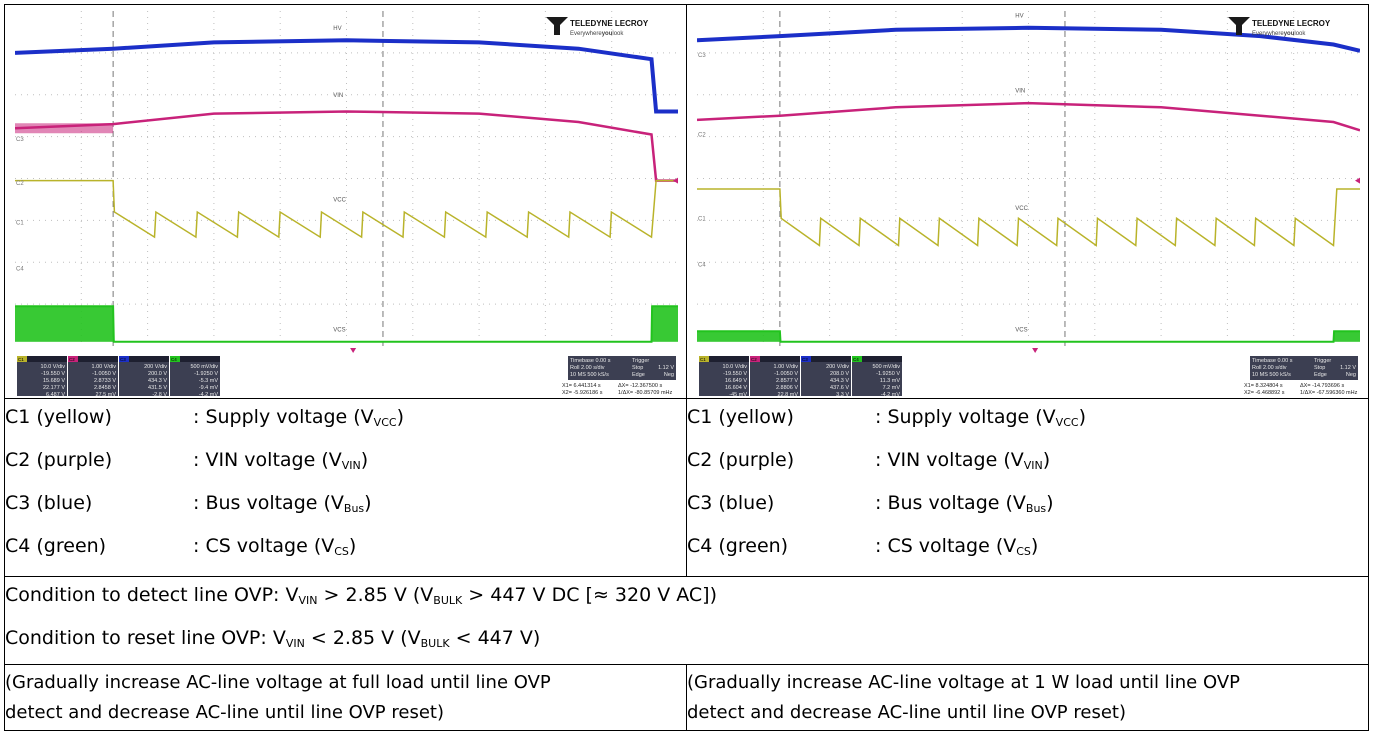  I want to click on legend-desc-text: : Bus voltage (V, so click(268, 503).